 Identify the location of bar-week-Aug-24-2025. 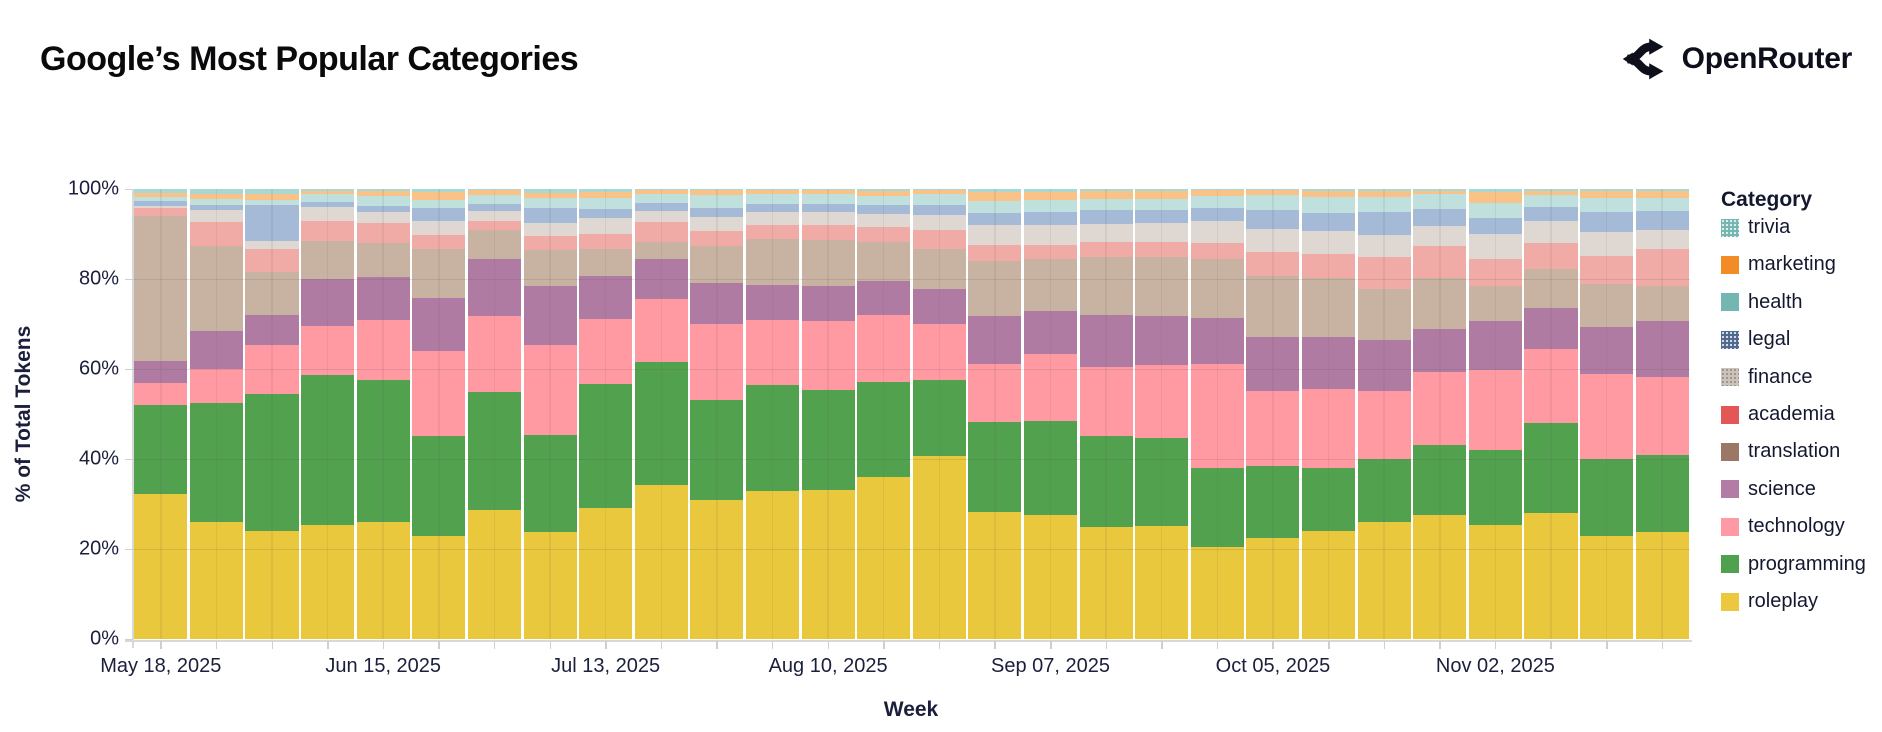
(939, 414).